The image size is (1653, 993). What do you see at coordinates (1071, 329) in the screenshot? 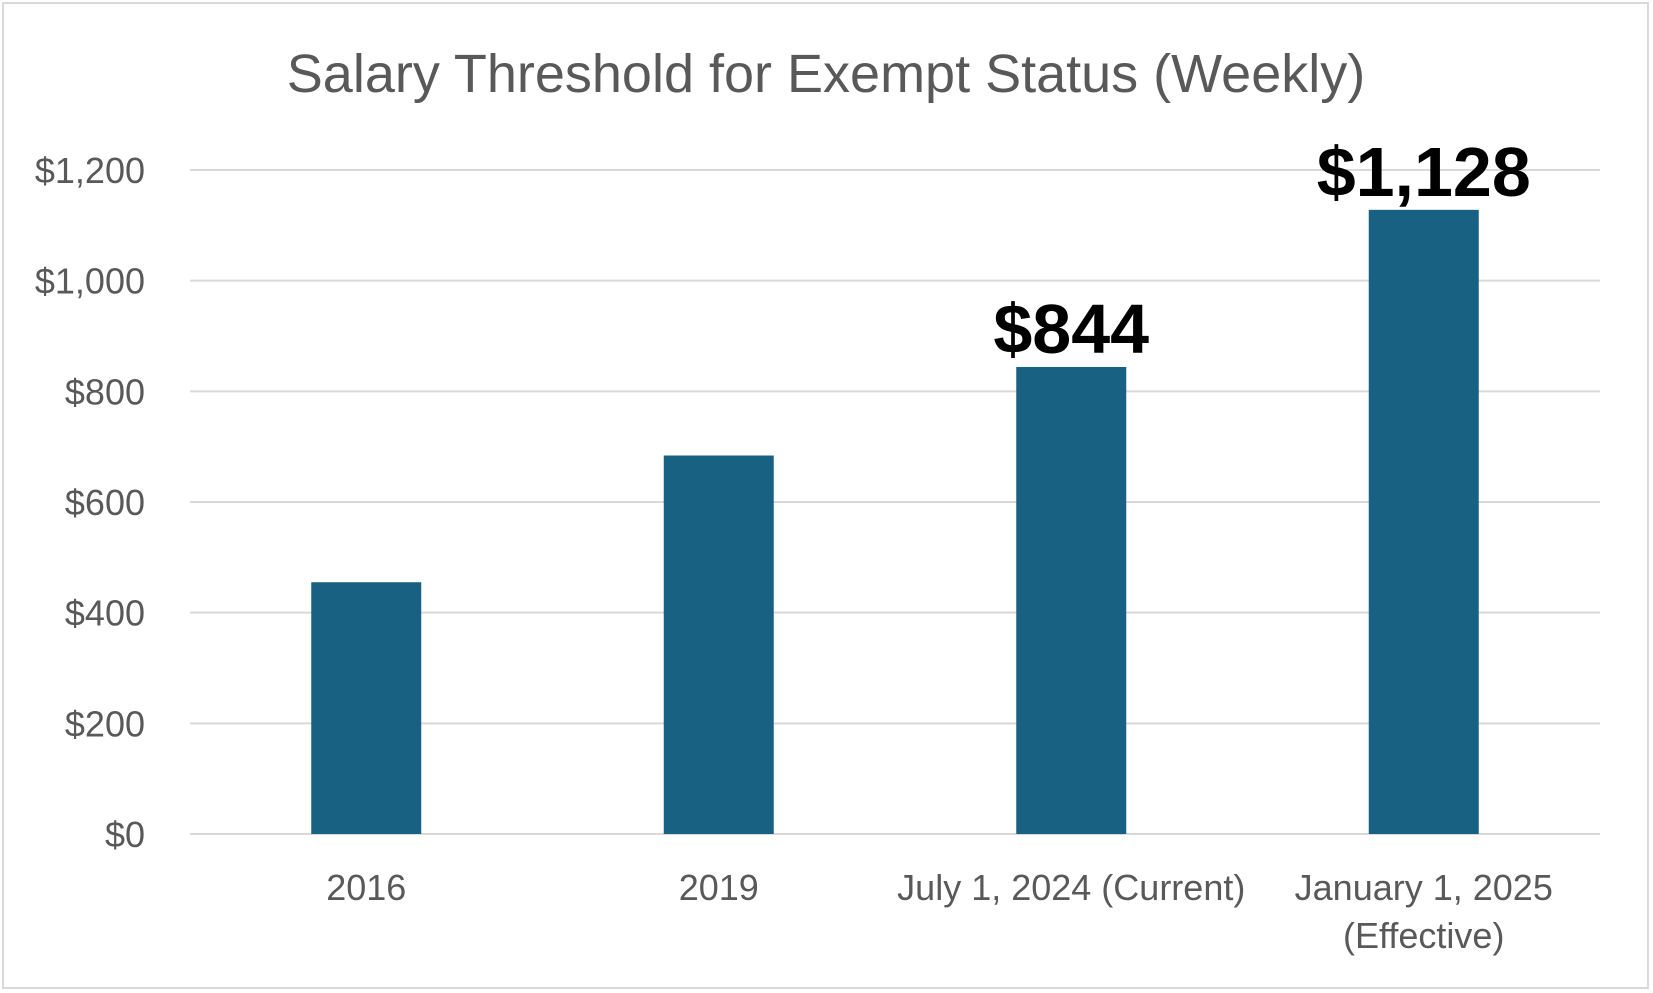
I see `bar-value-label: $844` at bounding box center [1071, 329].